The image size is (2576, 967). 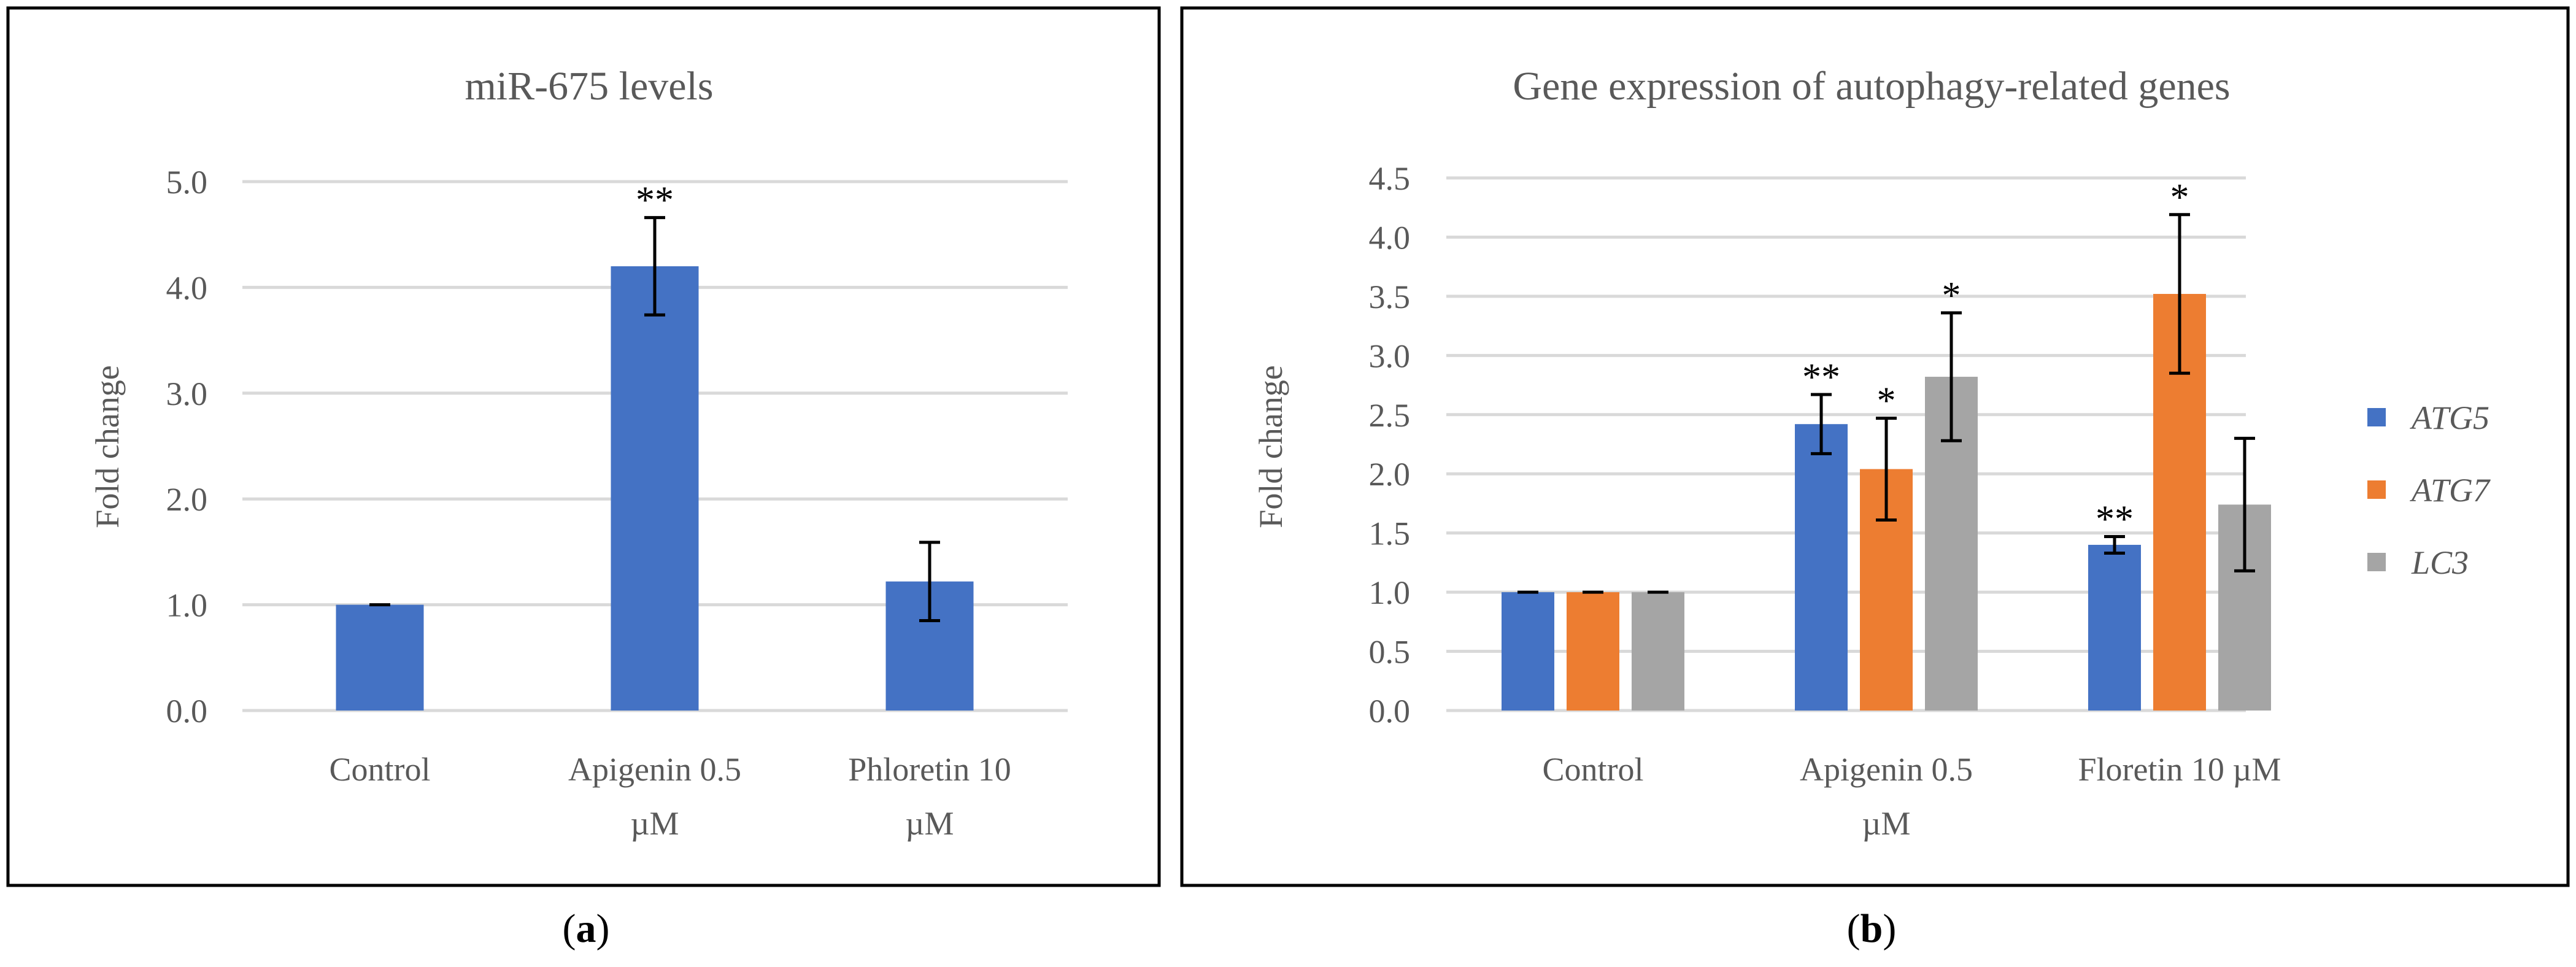 What do you see at coordinates (1390, 178) in the screenshot?
I see `y-tick-label: 4.5` at bounding box center [1390, 178].